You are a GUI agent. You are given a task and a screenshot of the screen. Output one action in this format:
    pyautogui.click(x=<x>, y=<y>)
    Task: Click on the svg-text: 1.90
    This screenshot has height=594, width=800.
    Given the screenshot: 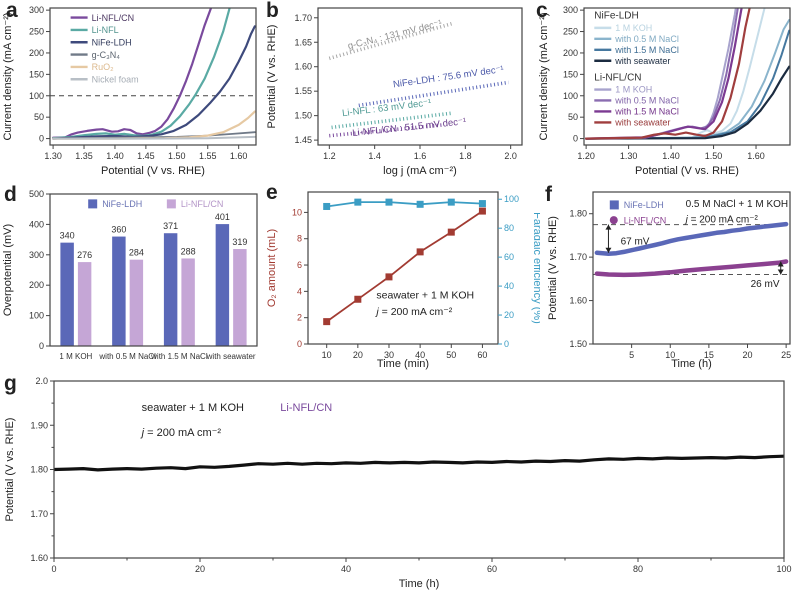 What is the action you would take?
    pyautogui.click(x=39, y=425)
    